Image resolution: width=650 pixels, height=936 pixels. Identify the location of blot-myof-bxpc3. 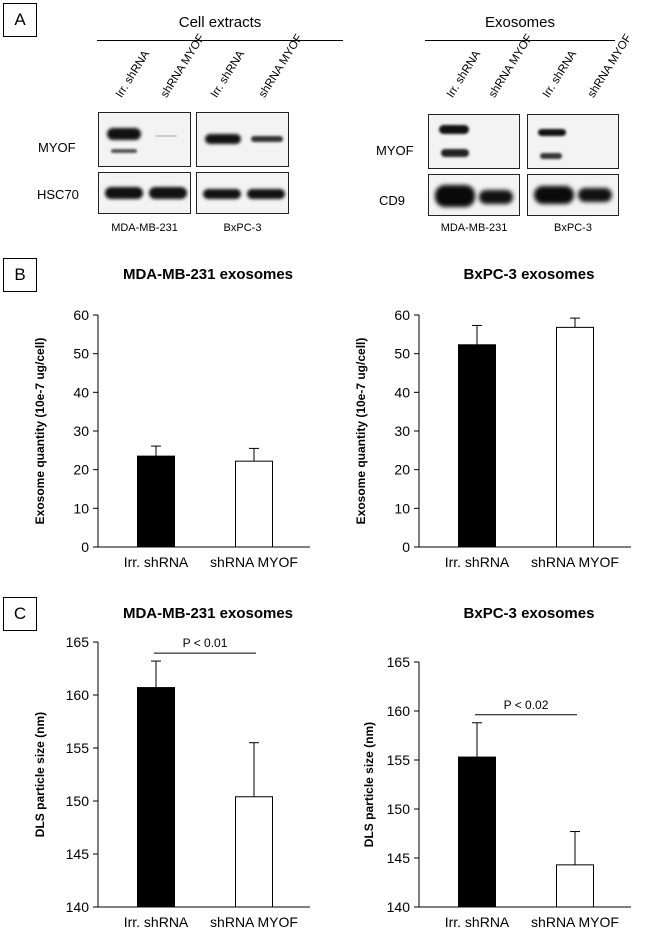
(242, 139).